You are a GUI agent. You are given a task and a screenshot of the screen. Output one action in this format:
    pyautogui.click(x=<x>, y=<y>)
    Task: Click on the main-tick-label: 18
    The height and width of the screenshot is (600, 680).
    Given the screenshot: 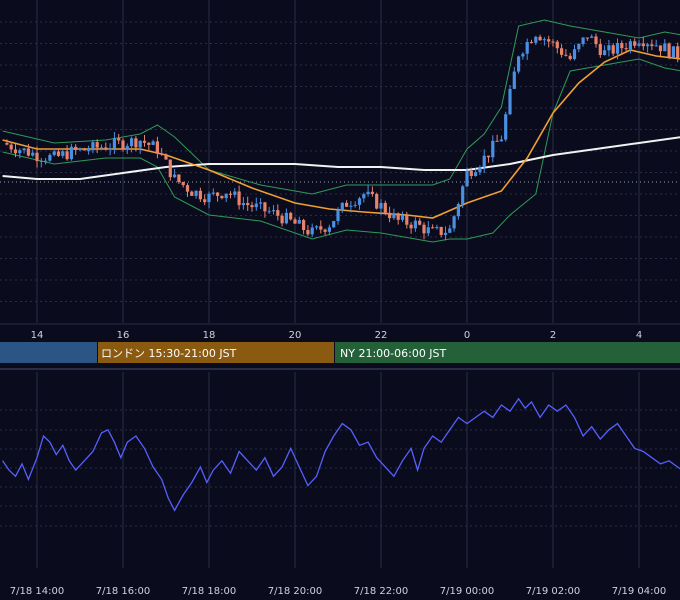 What is the action you would take?
    pyautogui.click(x=209, y=335)
    